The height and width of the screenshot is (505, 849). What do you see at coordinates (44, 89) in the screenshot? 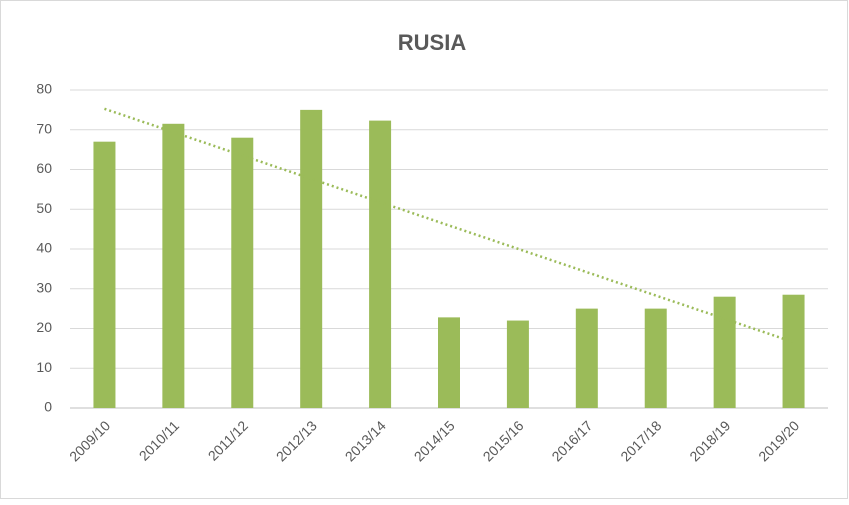
I see `y-tick-label: 80` at bounding box center [44, 89].